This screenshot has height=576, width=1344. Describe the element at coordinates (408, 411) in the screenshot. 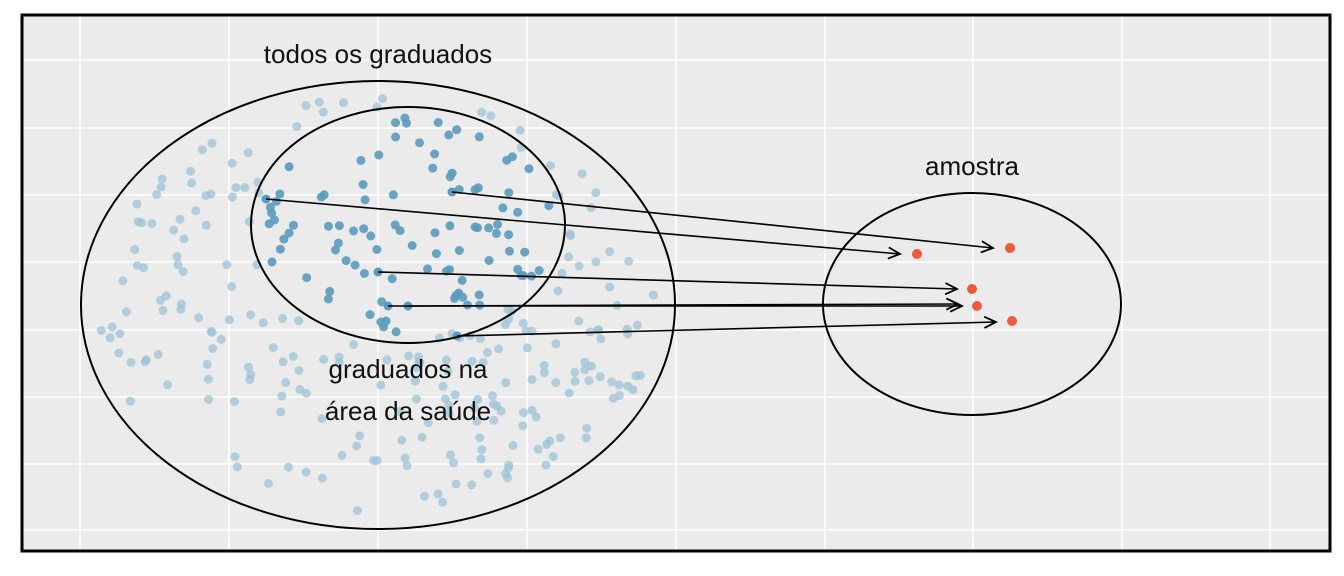

I see `subgroup-label-line2: área da saúde` at that location.